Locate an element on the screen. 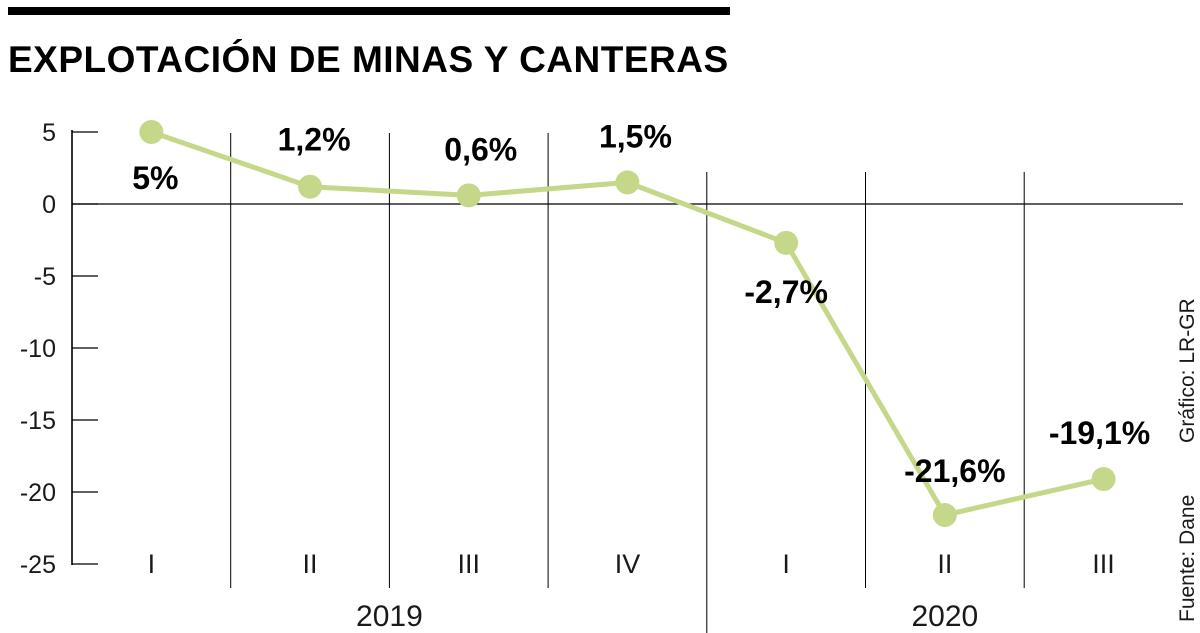 The image size is (1200, 633). x-category-label: IV is located at coordinates (628, 564).